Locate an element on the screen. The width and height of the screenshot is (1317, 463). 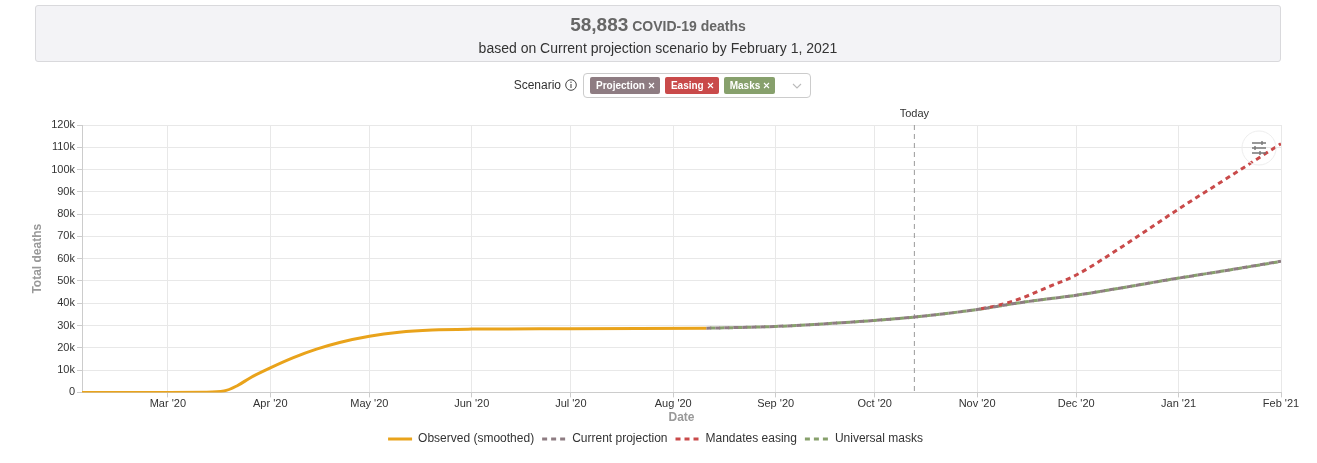
x-tick-label: Apr '20 is located at coordinates (270, 403).